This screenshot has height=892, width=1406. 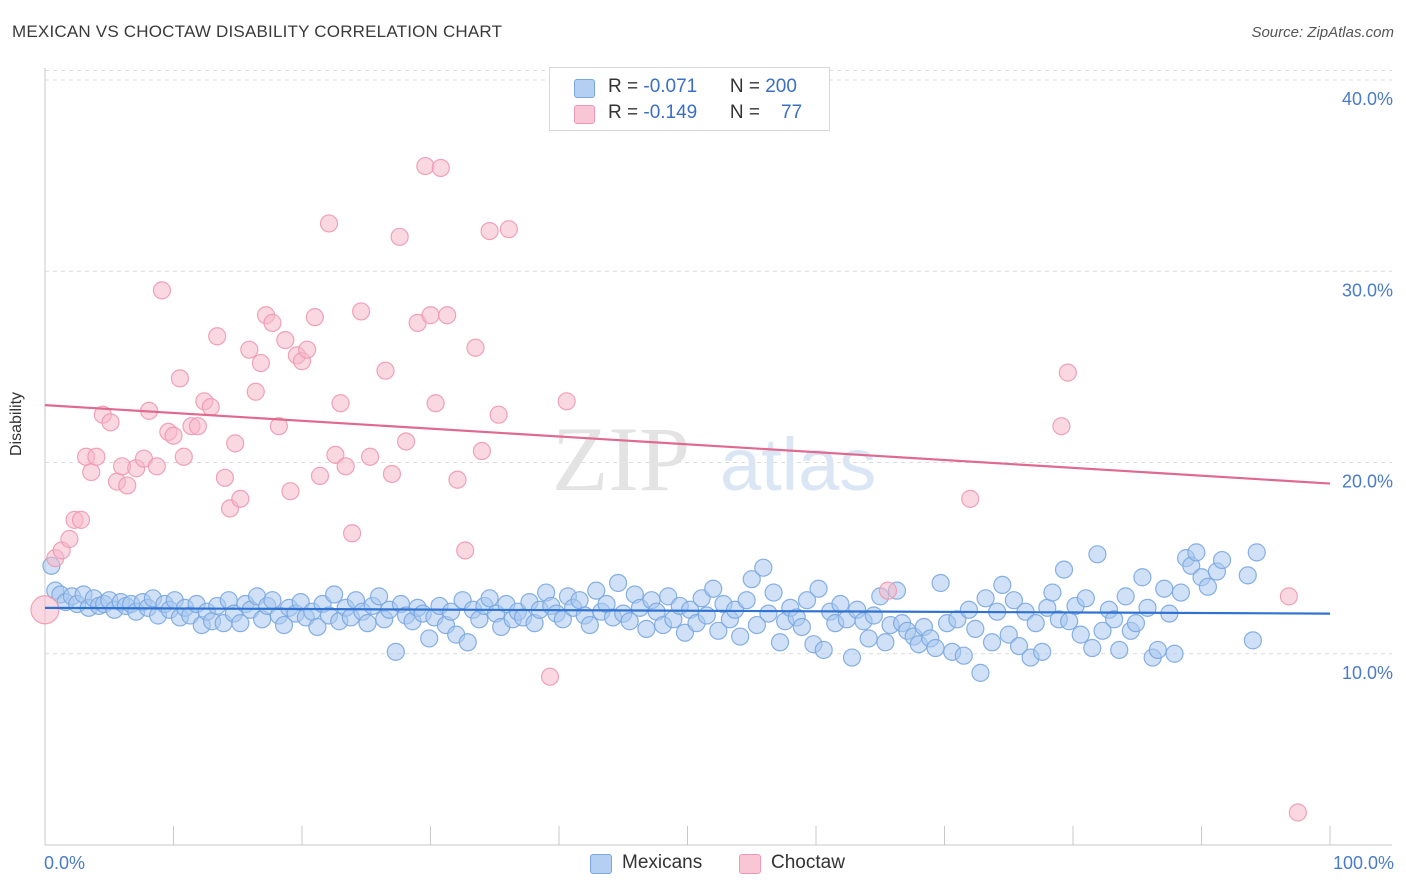 I want to click on legend-swatch-mexicans, so click(x=584, y=88).